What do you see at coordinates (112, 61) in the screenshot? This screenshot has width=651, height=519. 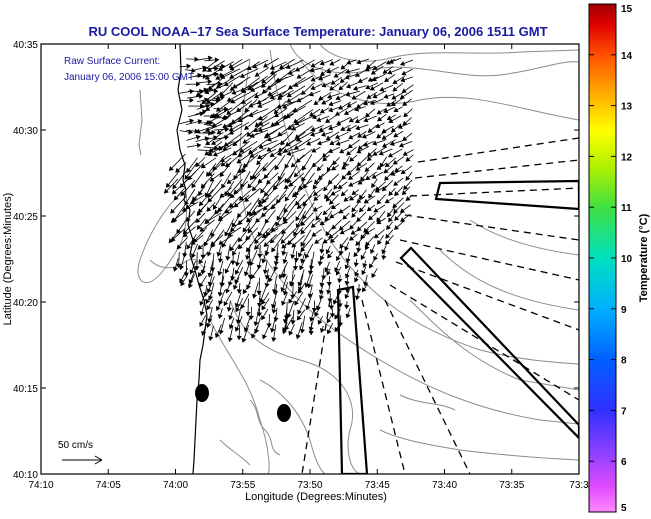 I see `subtitle-line-1: Raw Surface Current:` at bounding box center [112, 61].